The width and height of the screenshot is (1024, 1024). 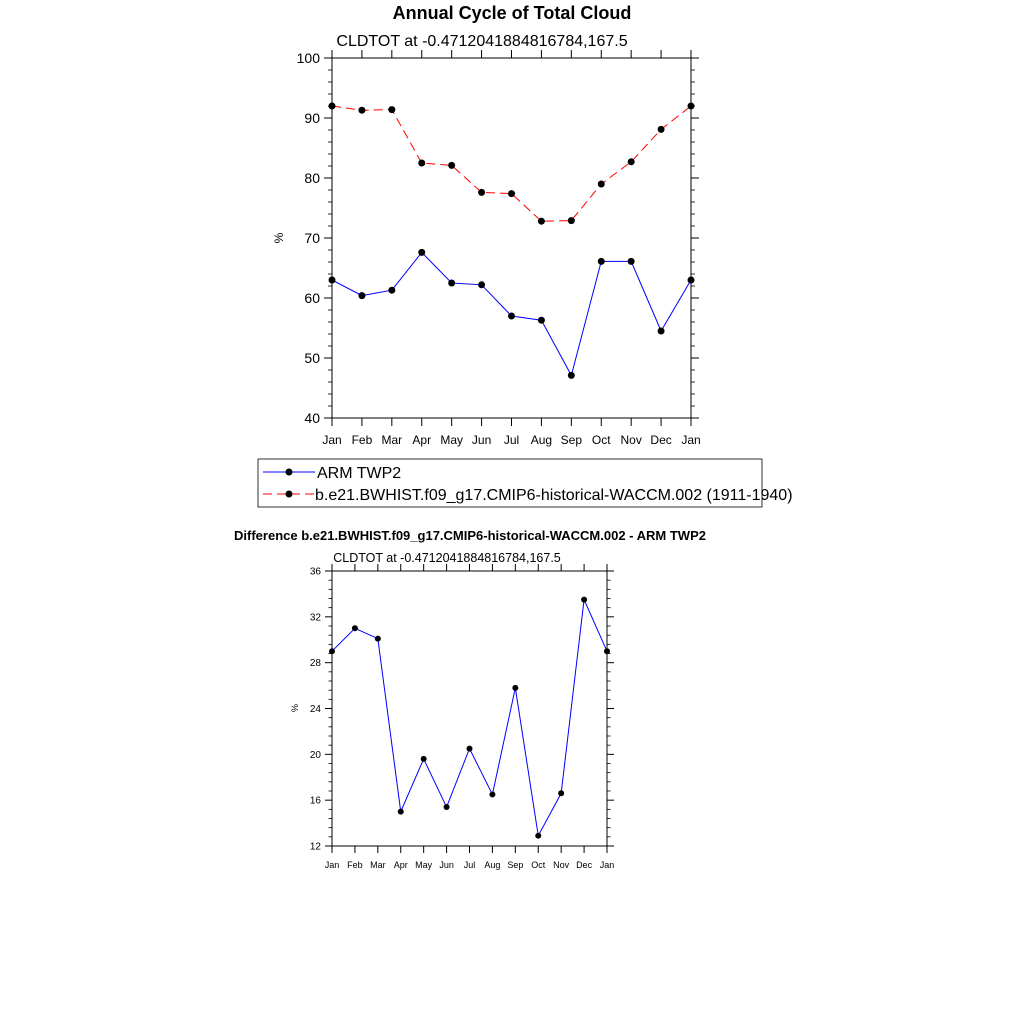 I want to click on y-tick-label: 24, so click(x=316, y=709).